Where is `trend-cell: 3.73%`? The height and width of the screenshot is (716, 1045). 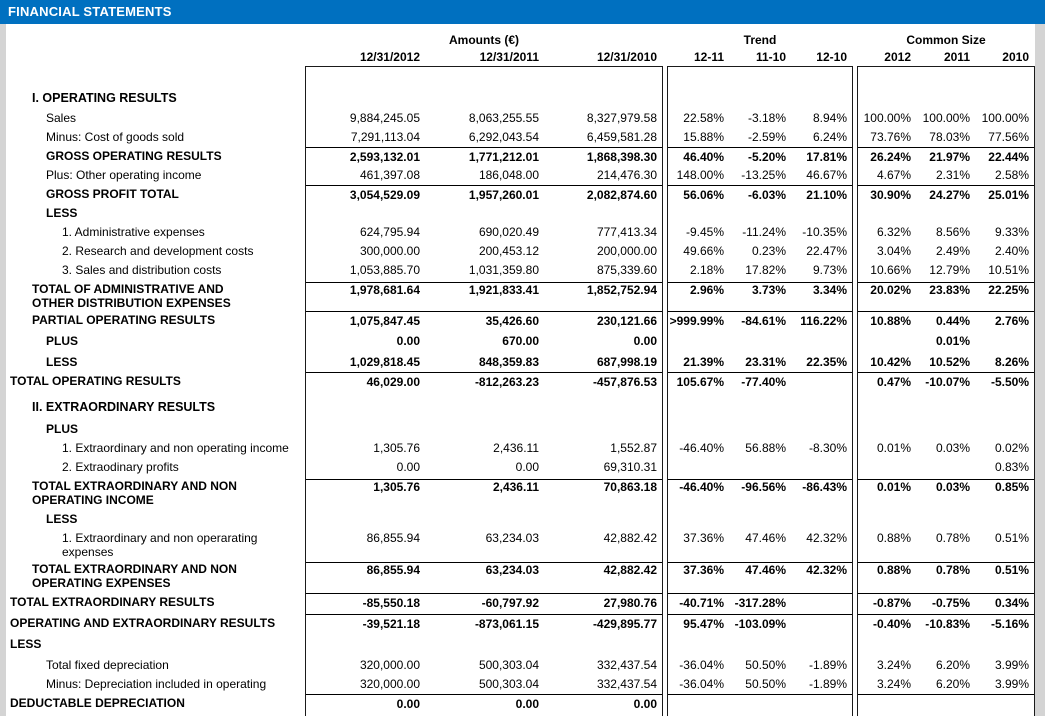
trend-cell: 3.73% is located at coordinates (760, 296).